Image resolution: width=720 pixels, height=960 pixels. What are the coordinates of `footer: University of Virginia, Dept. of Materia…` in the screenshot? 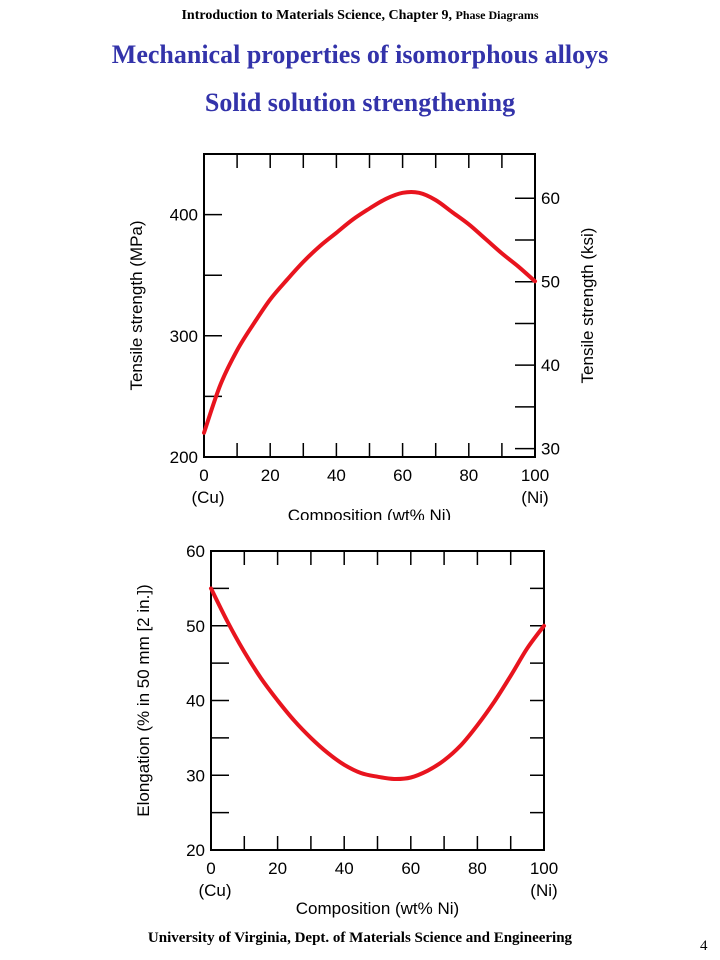 It's located at (360, 938).